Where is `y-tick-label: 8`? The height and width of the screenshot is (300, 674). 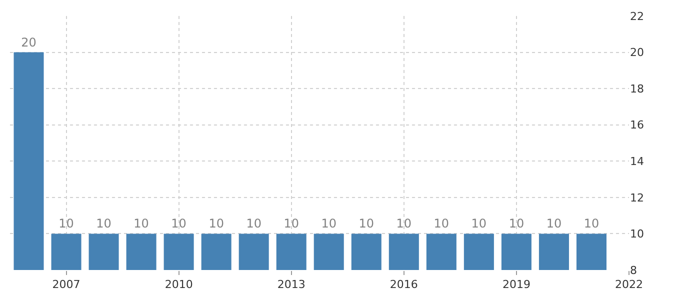
y-tick-label: 8 is located at coordinates (633, 270).